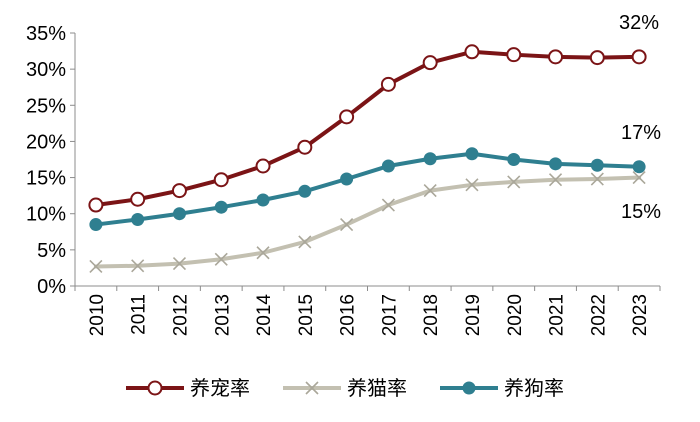  I want to click on y-tick-label: 35%, so click(46, 34).